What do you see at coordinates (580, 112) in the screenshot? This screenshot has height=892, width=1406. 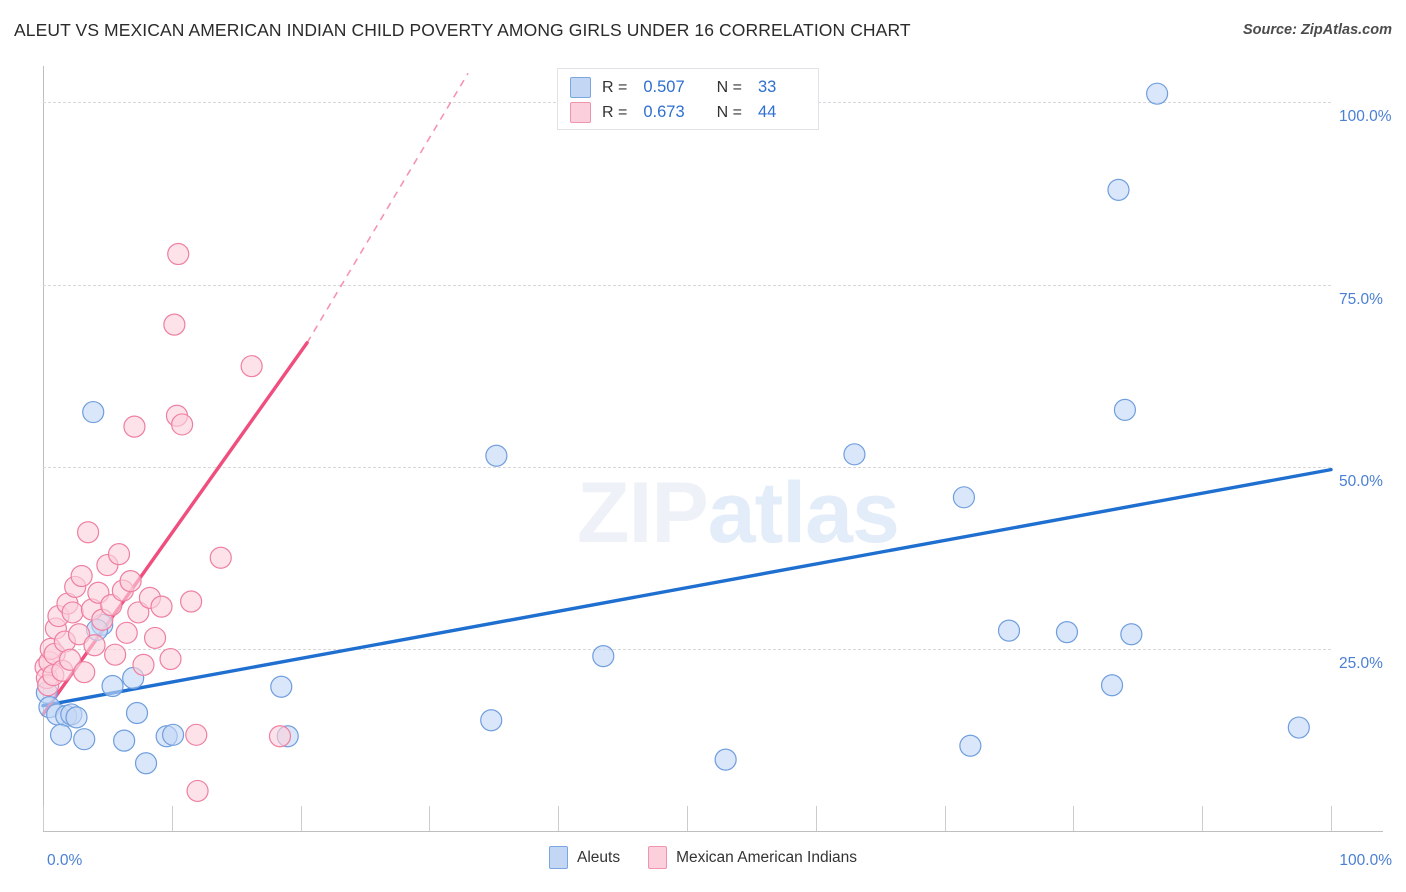 I see `mexican-american-indians-color-swatch` at bounding box center [580, 112].